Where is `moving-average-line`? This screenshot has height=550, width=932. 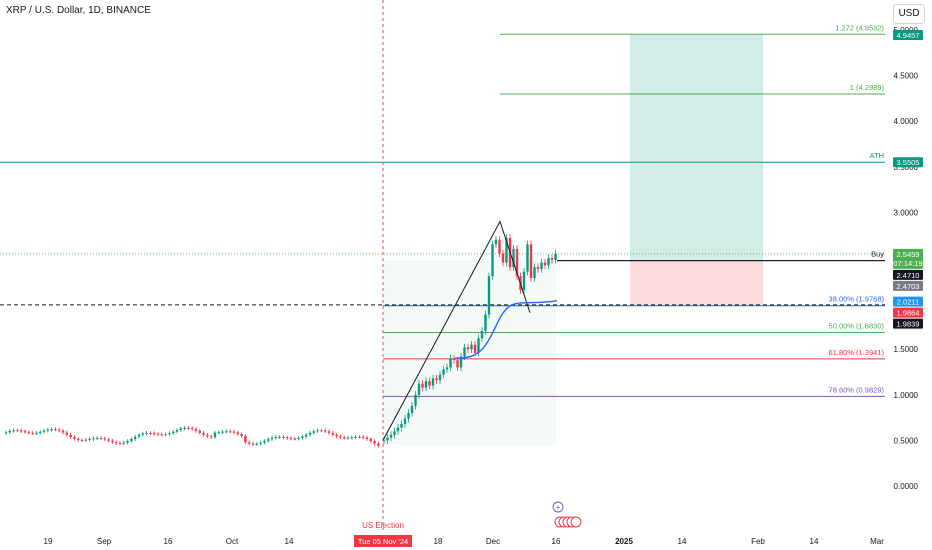
moving-average-line is located at coordinates (506, 330).